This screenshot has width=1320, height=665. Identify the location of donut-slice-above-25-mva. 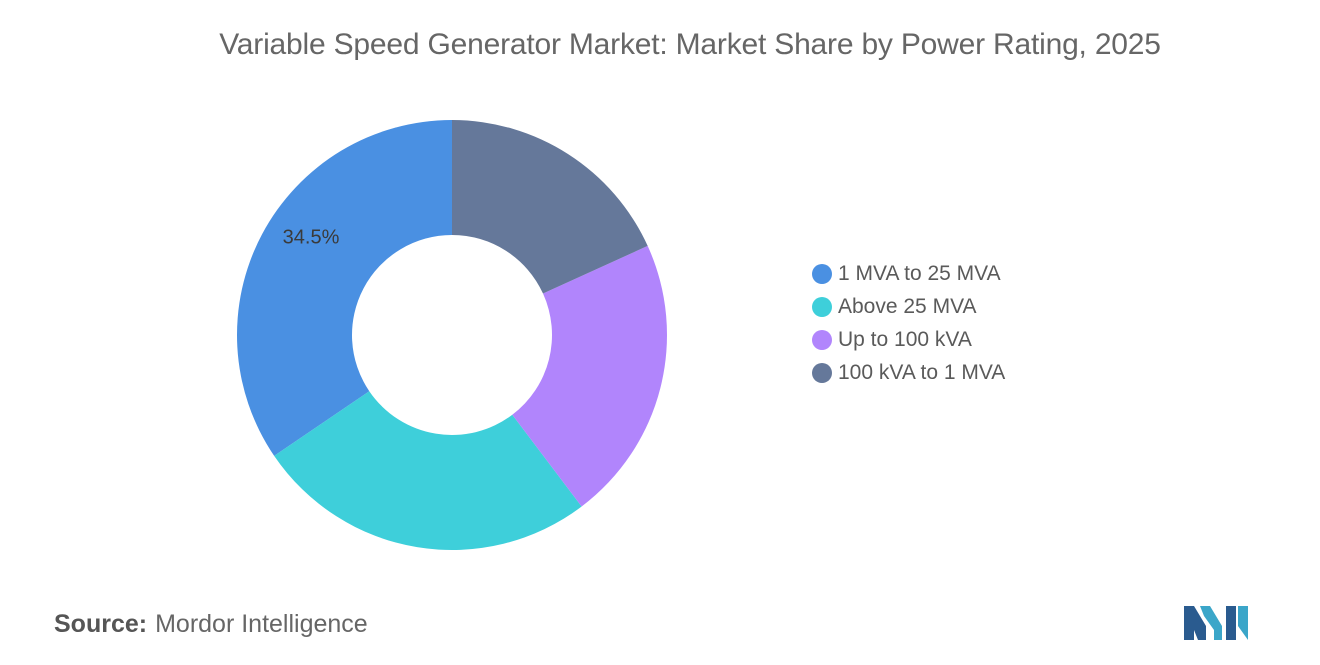
(428, 470).